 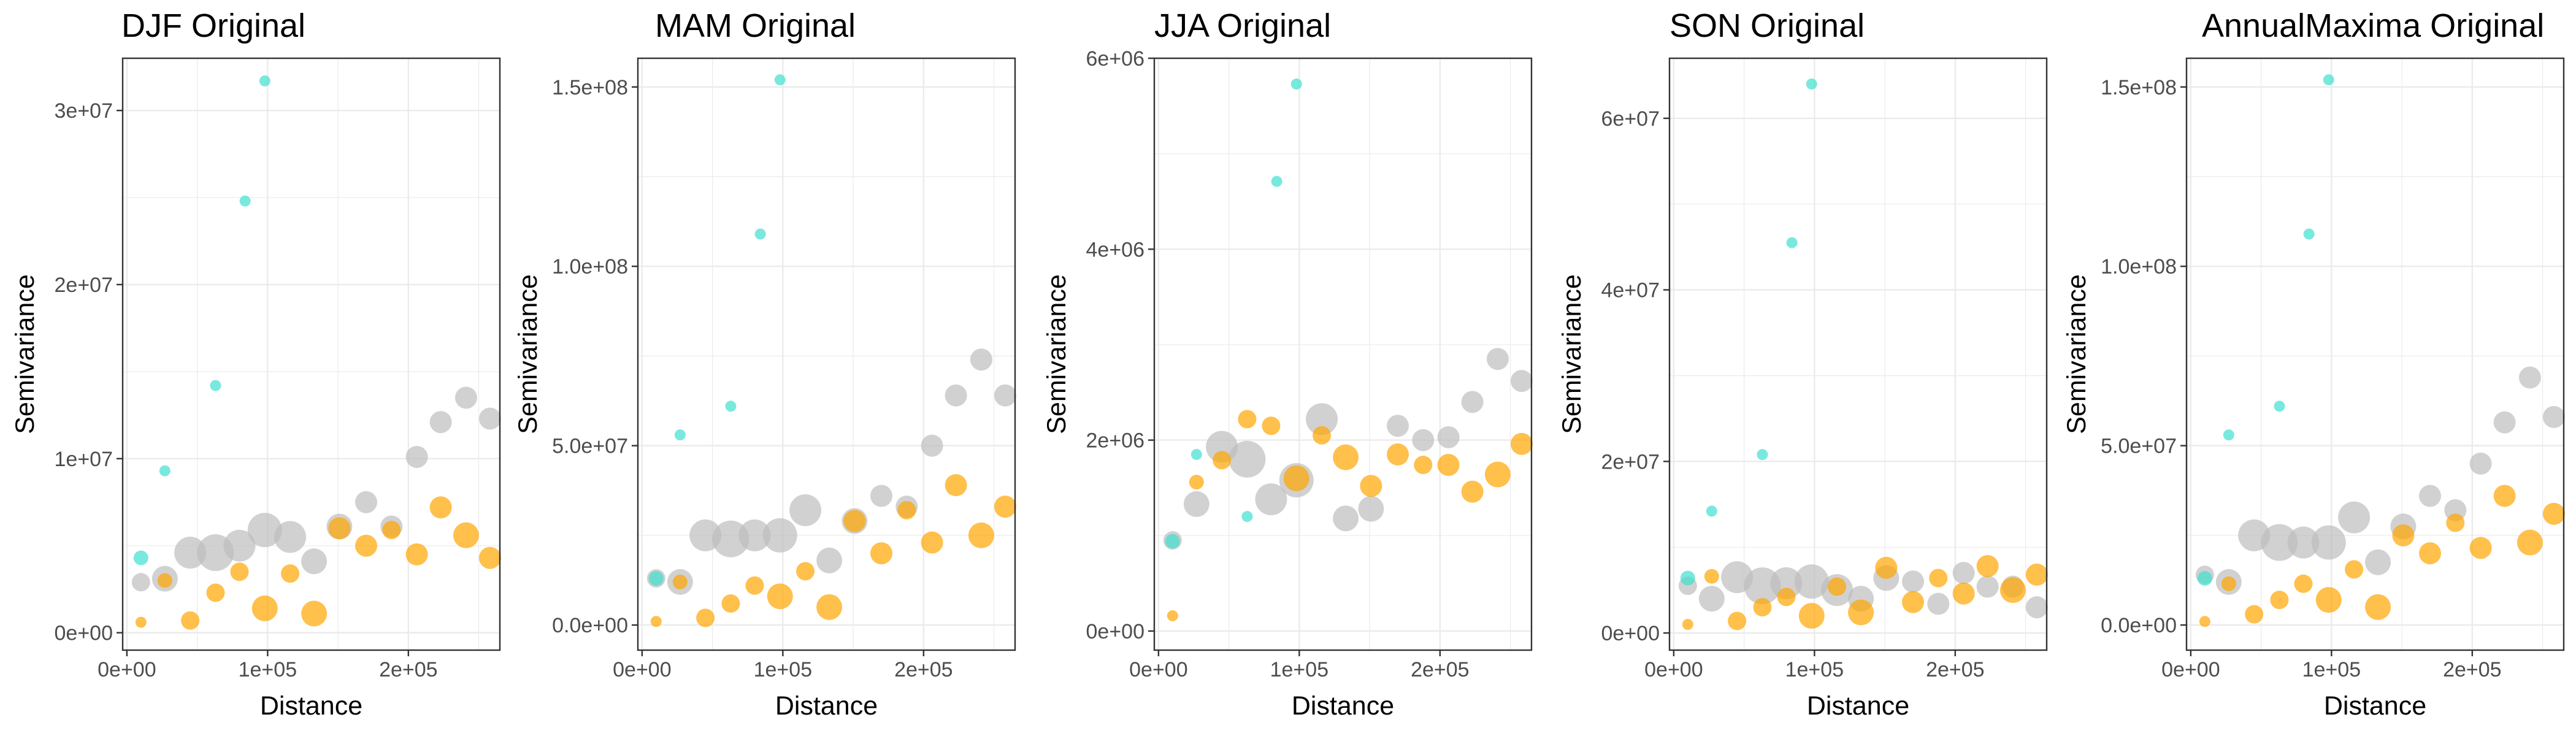 What do you see at coordinates (1630, 119) in the screenshot?
I see `y-tick-label: 6e+07` at bounding box center [1630, 119].